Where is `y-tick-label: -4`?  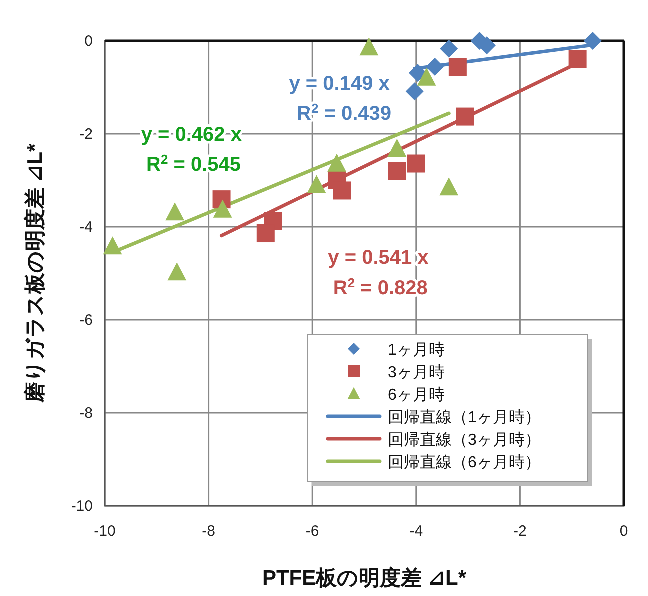
y-tick-label: -4 is located at coordinates (86, 227).